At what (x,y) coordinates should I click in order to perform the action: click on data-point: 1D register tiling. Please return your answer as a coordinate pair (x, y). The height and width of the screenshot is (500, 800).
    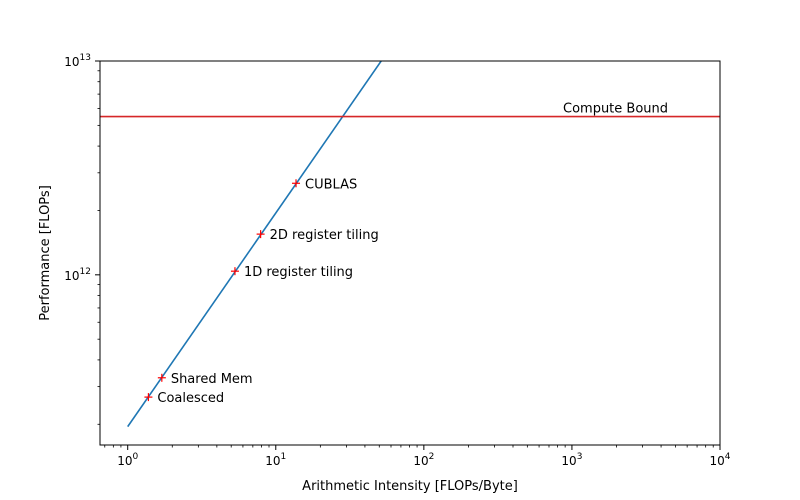
    Looking at the image, I should click on (291, 272).